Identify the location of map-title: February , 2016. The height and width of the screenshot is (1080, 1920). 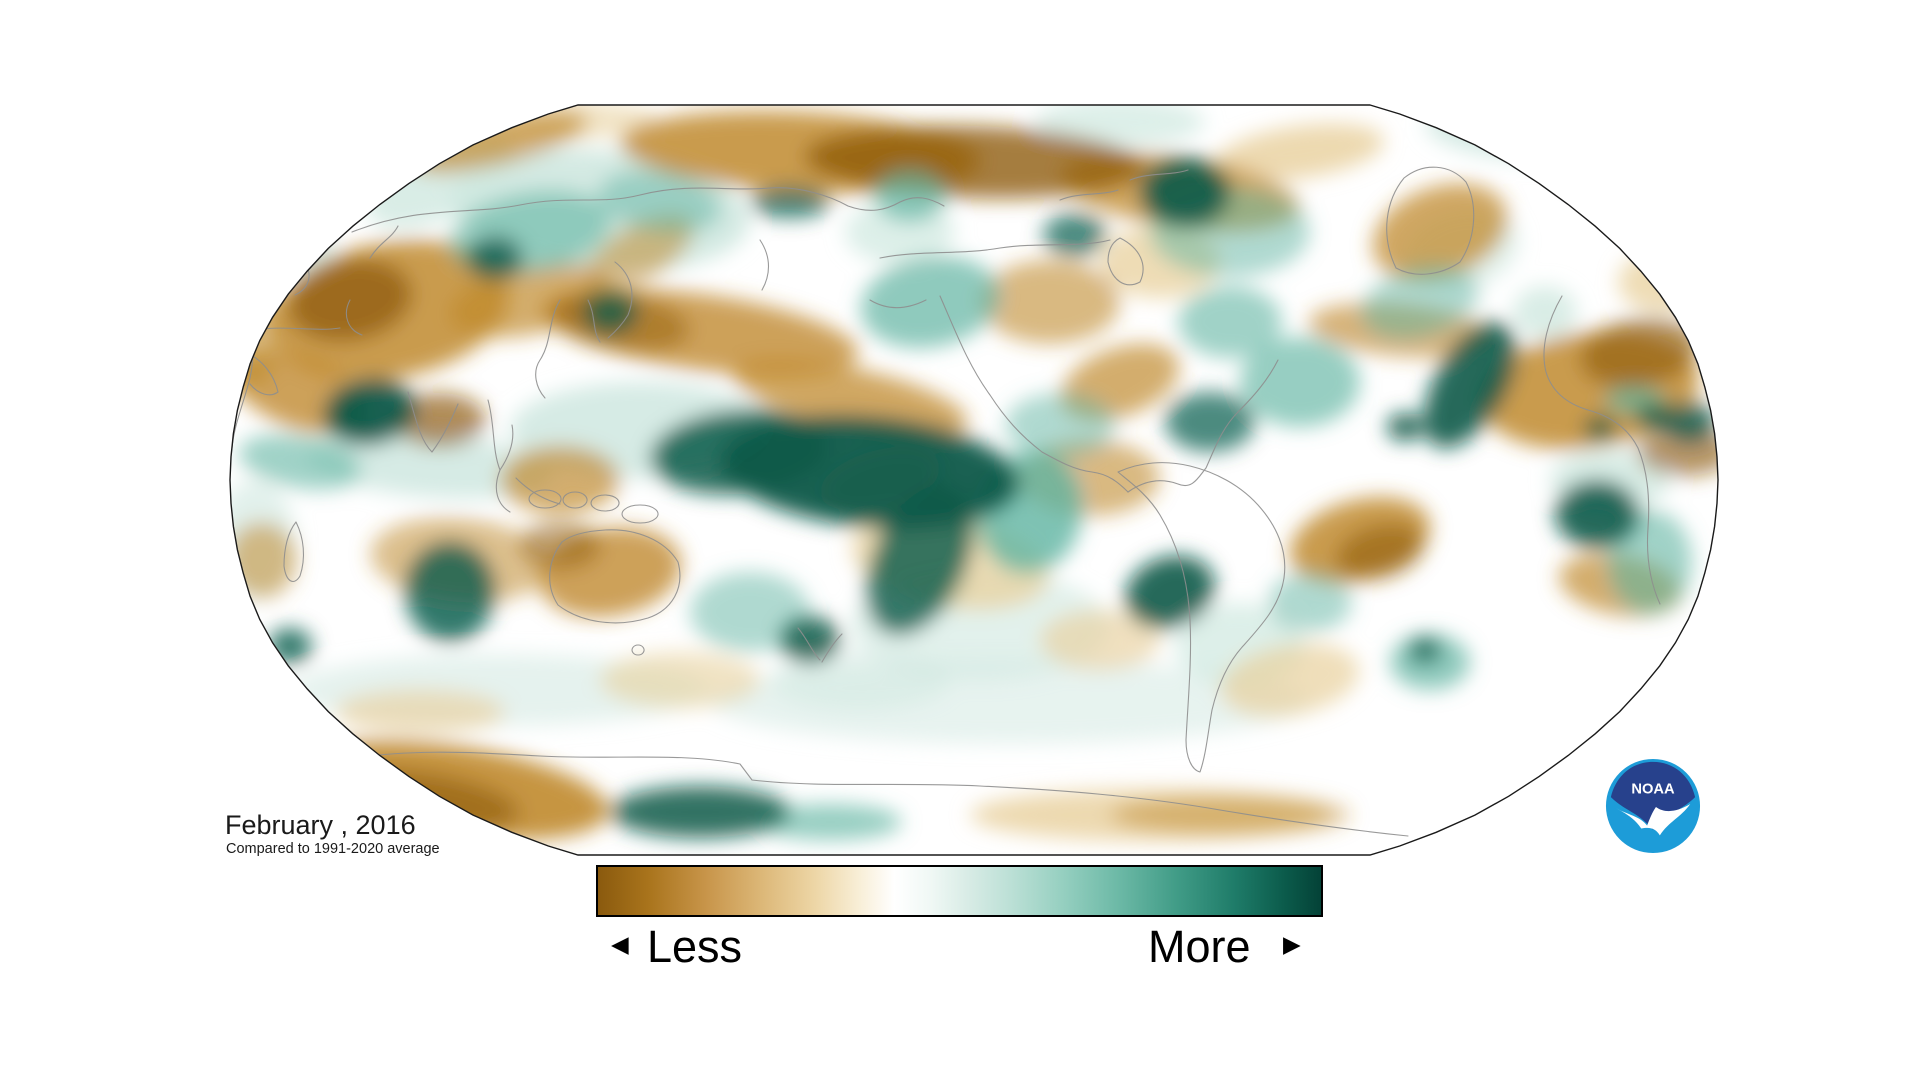
(320, 825).